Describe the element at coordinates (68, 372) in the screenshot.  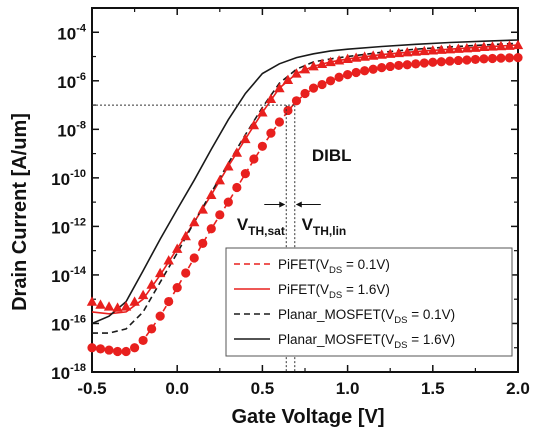
I see `y-tick-label: 10⁻¹⁸` at that location.